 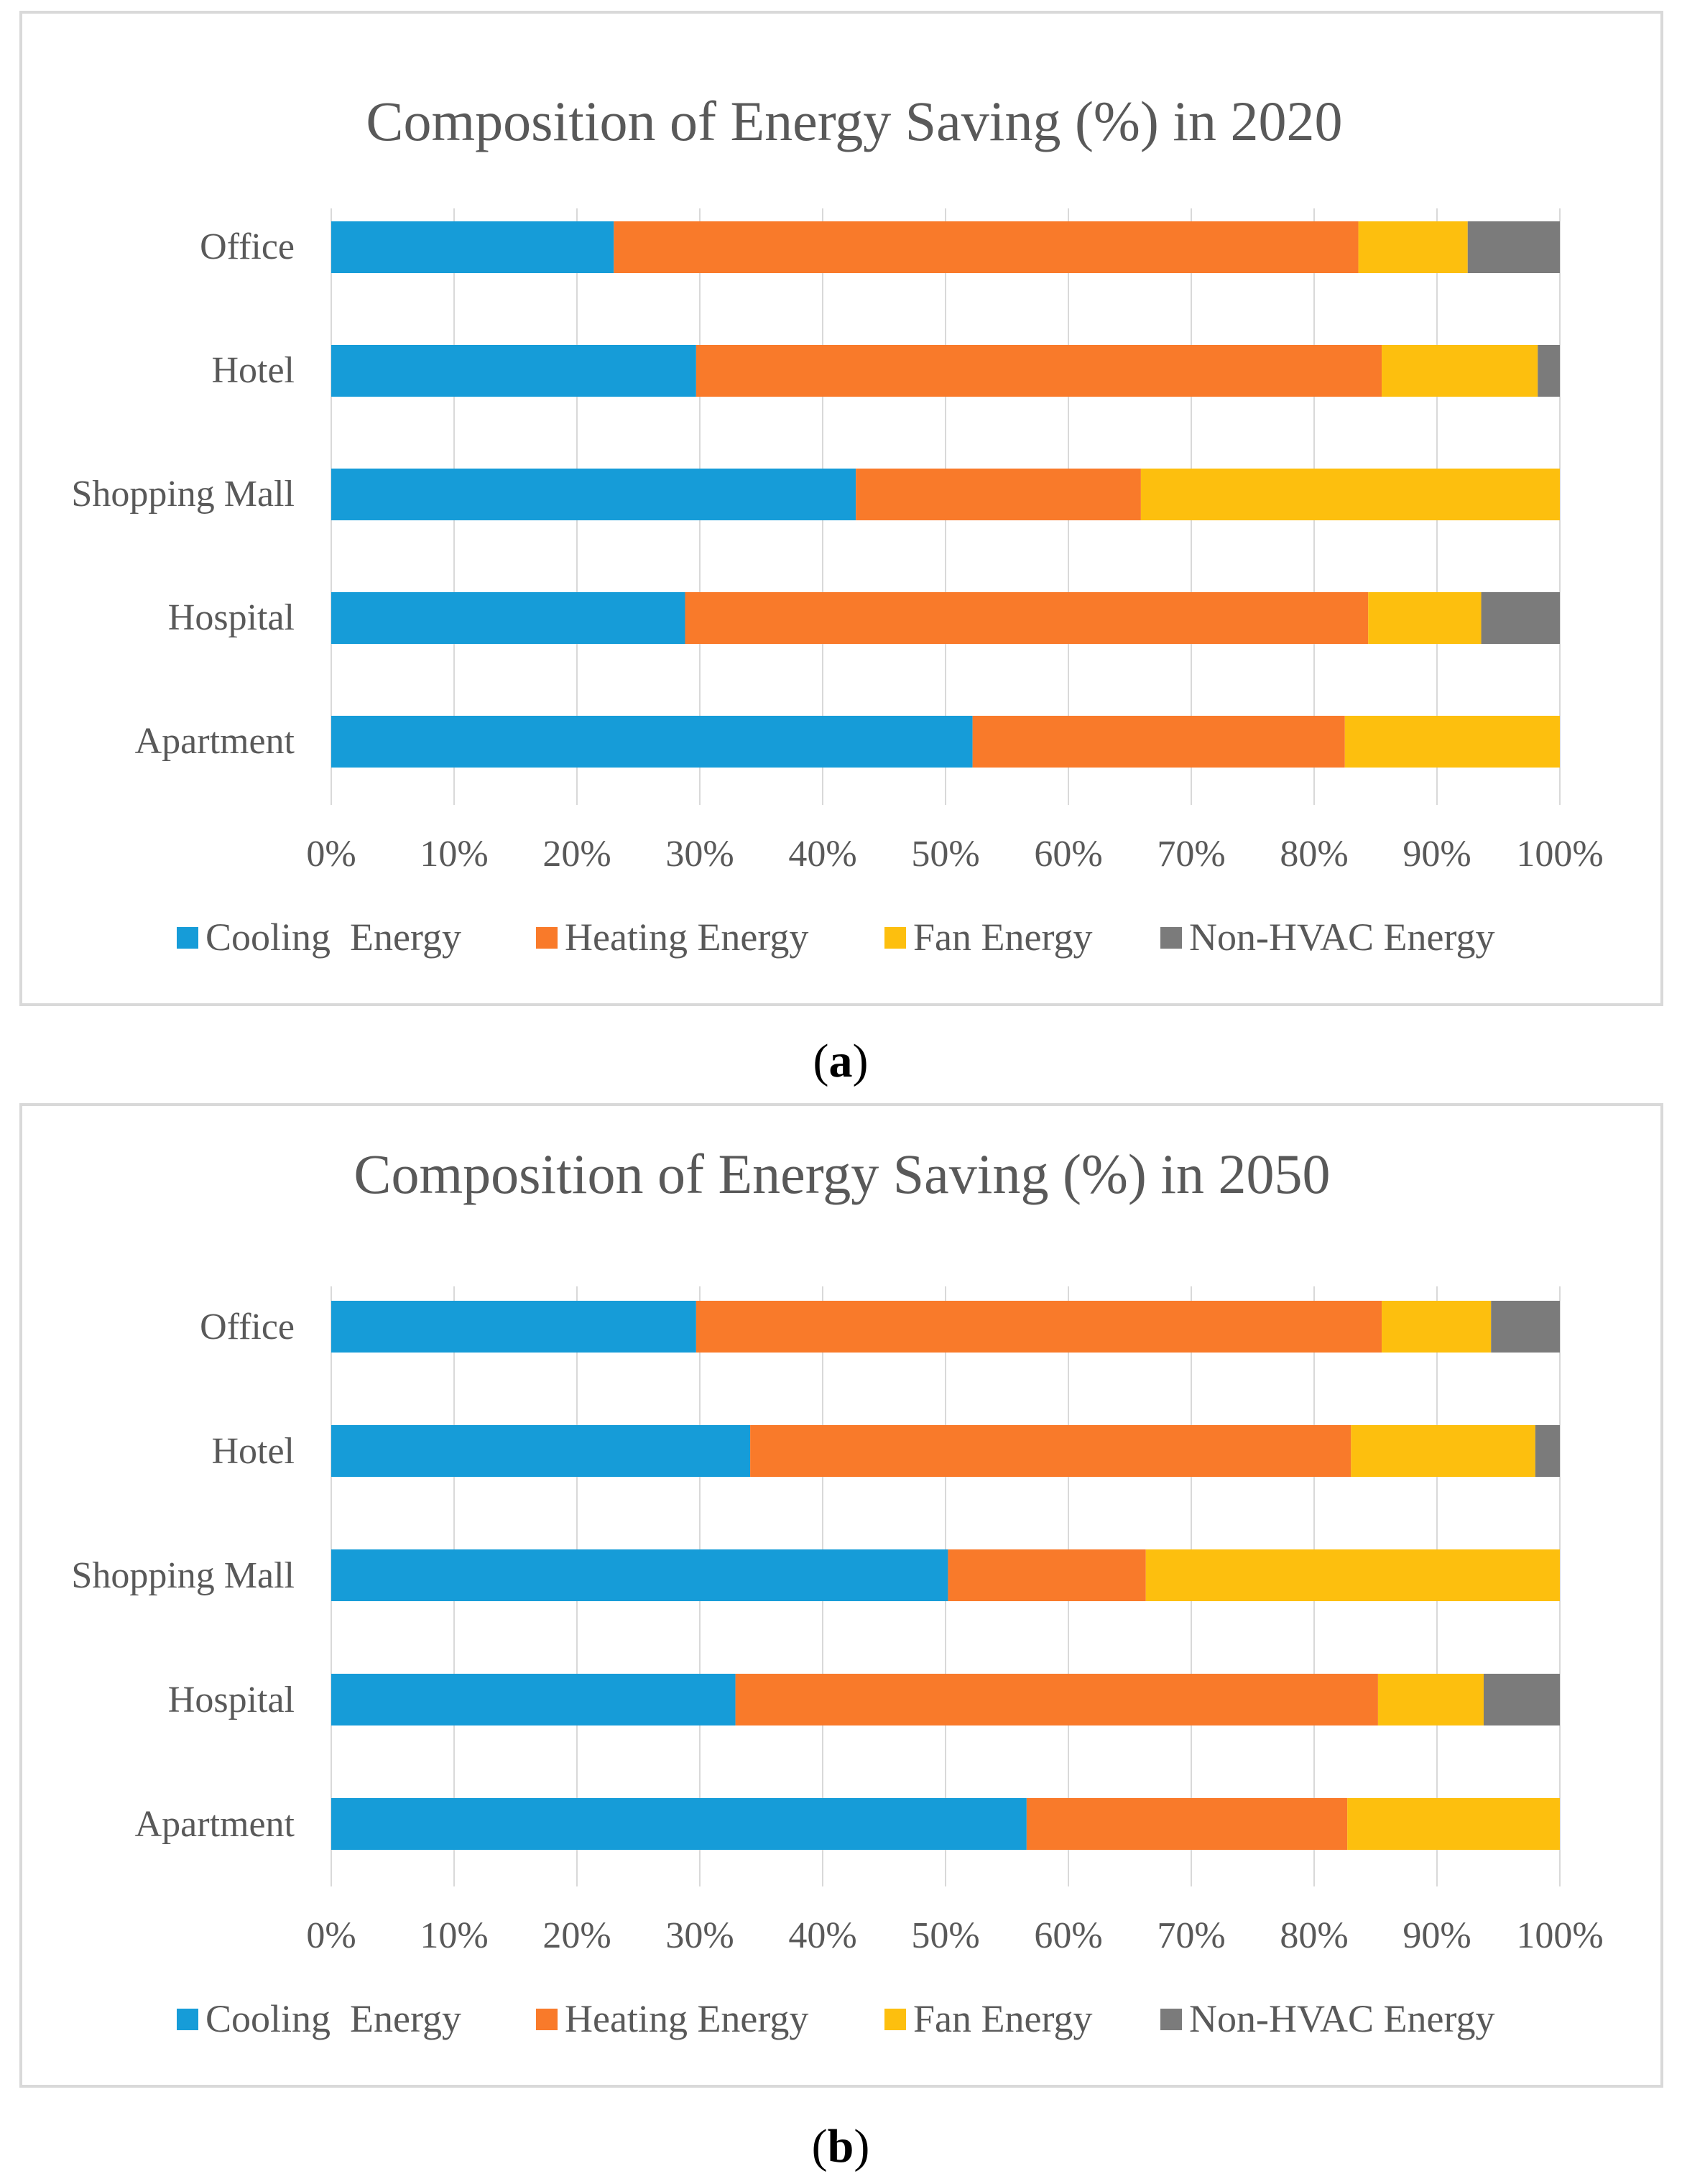 What do you see at coordinates (842, 1174) in the screenshot?
I see `chart-title: Composition of Energy Saving (%) in 2050` at bounding box center [842, 1174].